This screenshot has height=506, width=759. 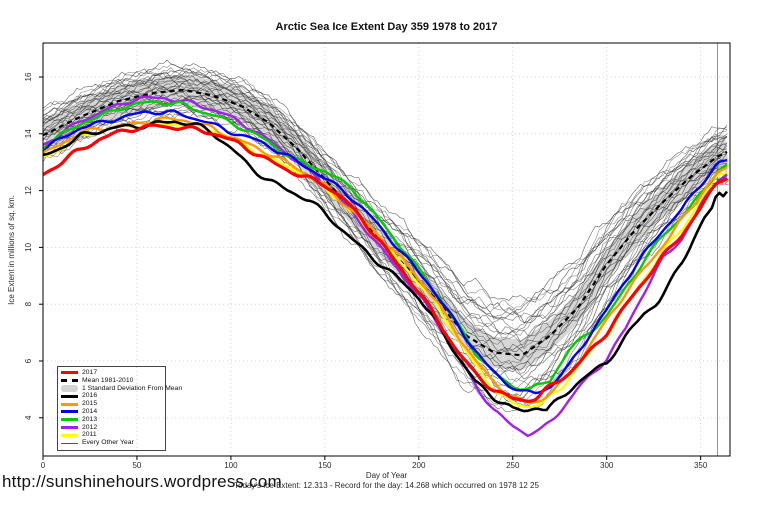 I want to click on legend-item: 1 Standard Deviation From Mean, so click(x=121, y=388).